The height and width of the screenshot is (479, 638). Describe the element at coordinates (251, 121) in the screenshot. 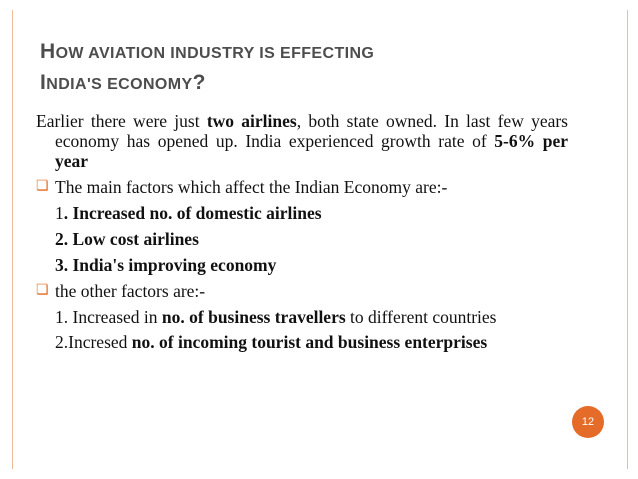

I see `intro-bold: two airlines` at that location.